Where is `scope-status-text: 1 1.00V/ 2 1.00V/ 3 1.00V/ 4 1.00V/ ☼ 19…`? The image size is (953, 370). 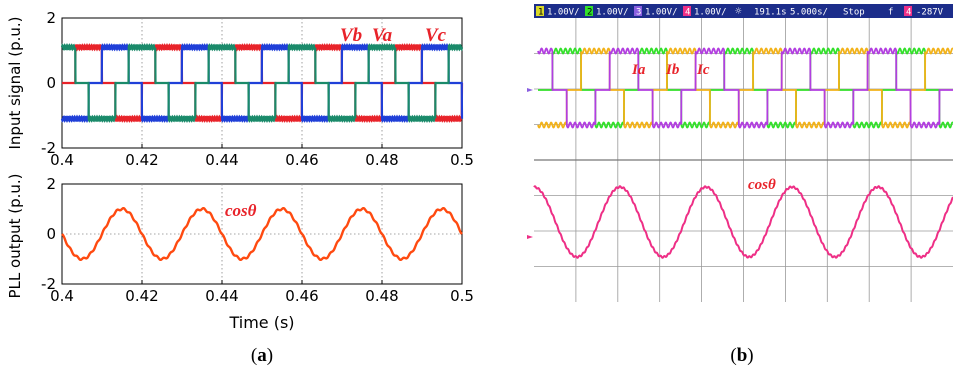 scope-status-text: 1 1.00V/ 2 1.00V/ 3 1.00V/ 4 1.00V/ ☼ 19… is located at coordinates (740, 11).